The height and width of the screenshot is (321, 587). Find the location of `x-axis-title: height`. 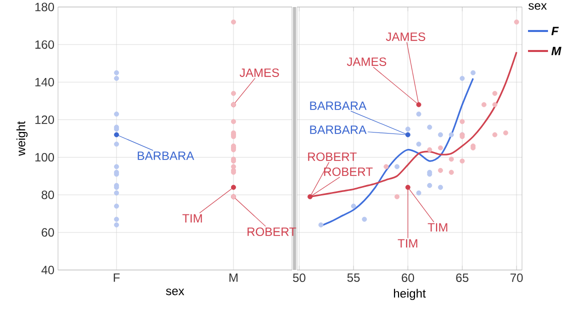

x-axis-title: height is located at coordinates (410, 294).